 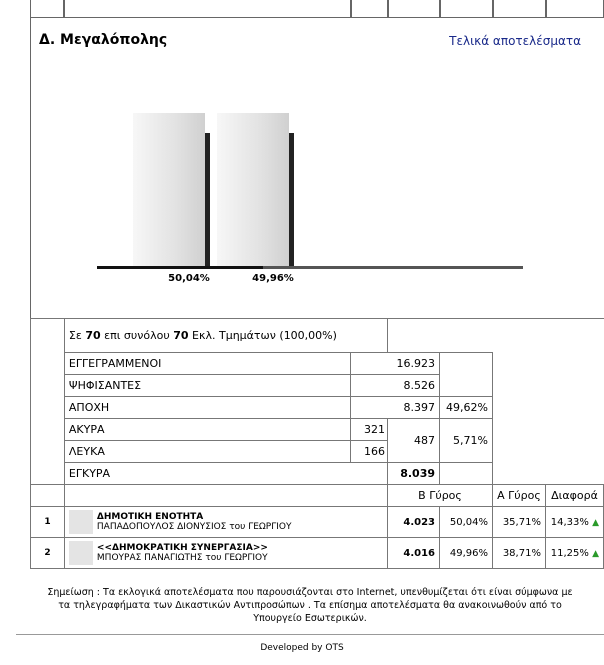 I want to click on footer-divider, so click(x=310, y=634).